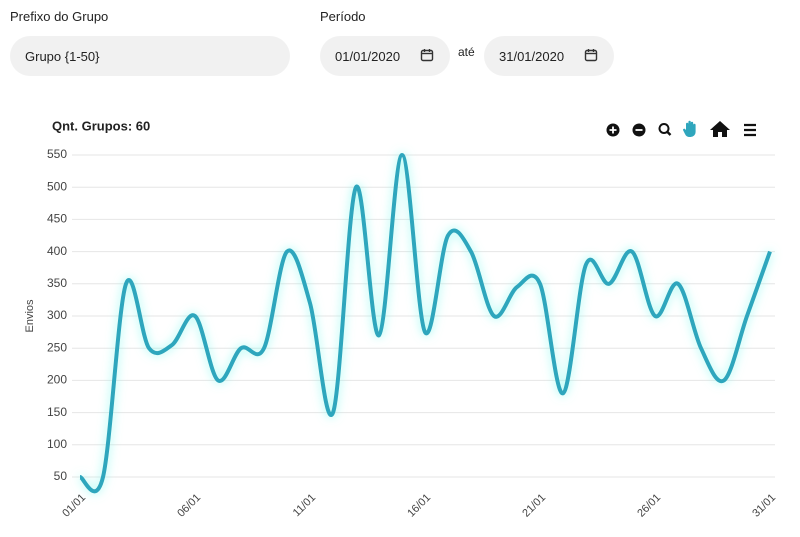 The image size is (800, 537). What do you see at coordinates (466, 52) in the screenshot?
I see `separator: até` at bounding box center [466, 52].